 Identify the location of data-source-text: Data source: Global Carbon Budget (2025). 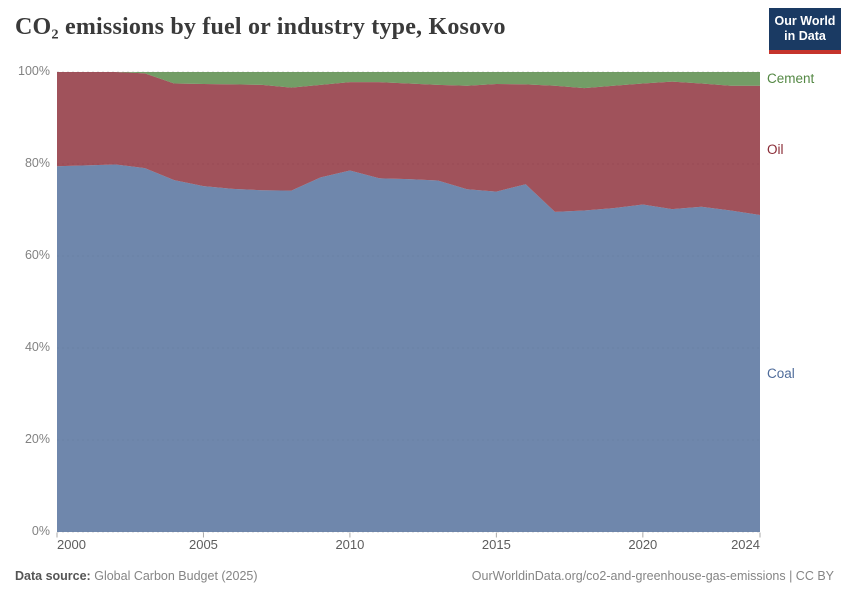
(136, 578).